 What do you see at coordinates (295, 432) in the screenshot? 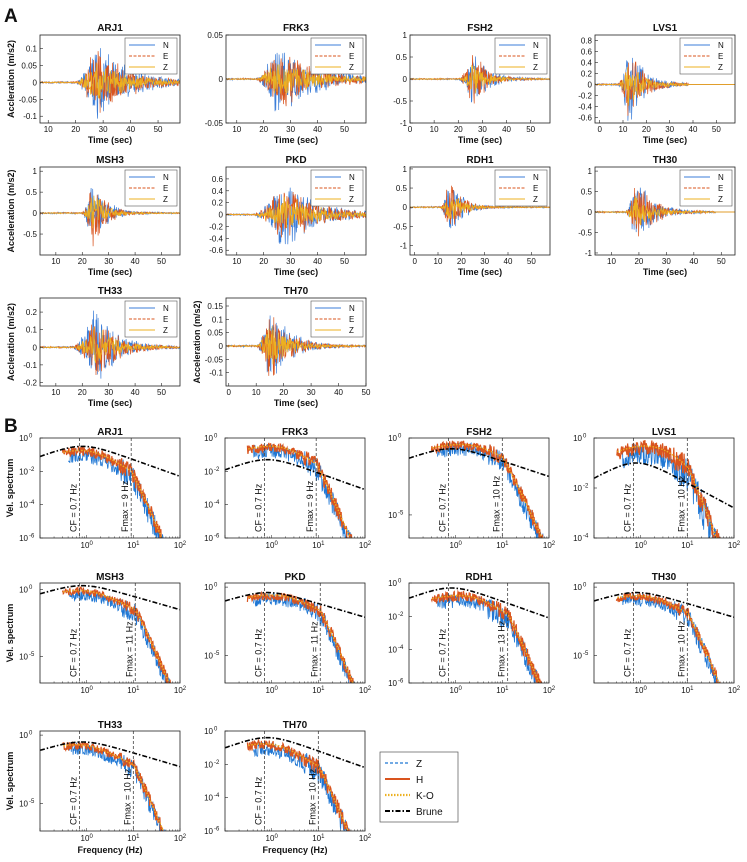
I see `spectrum-title: FRK3` at bounding box center [295, 432].